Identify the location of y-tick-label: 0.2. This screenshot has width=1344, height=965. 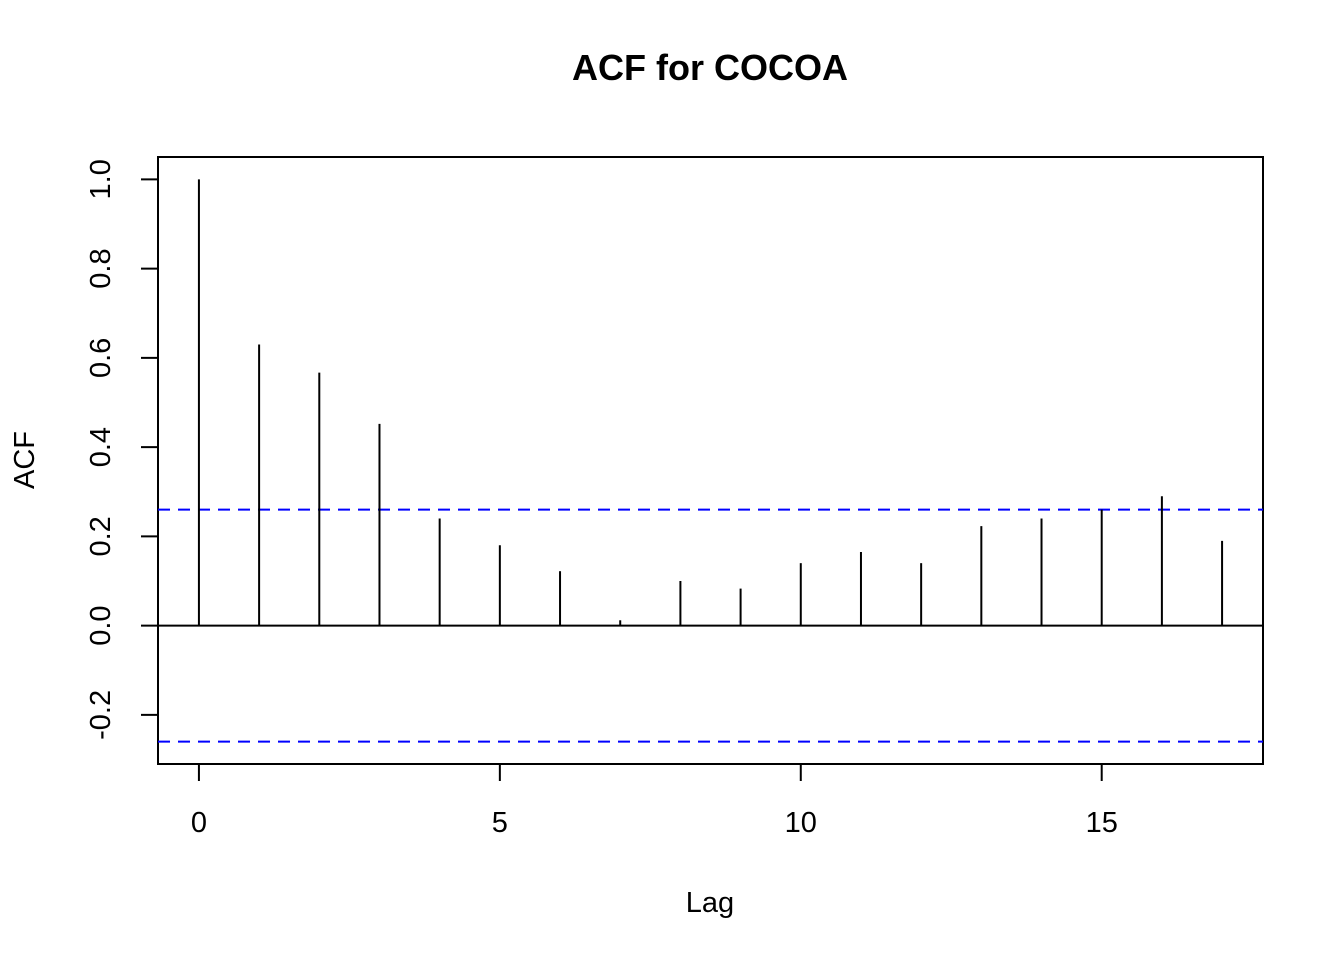
(101, 536).